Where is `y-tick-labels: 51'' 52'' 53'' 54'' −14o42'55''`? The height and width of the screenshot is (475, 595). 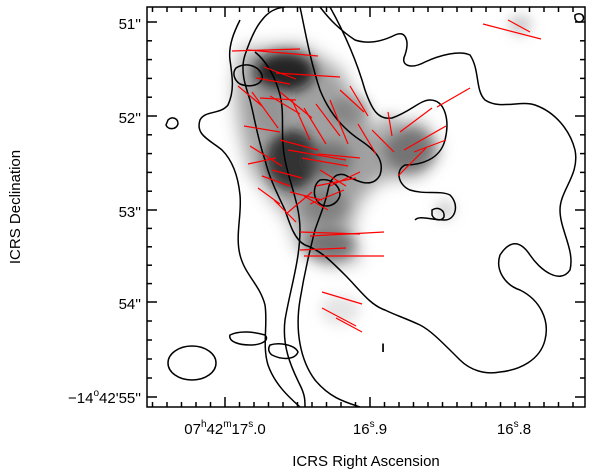
y-tick-labels: 51'' 52'' 53'' 54'' −14o42'55'' is located at coordinates (104, 211).